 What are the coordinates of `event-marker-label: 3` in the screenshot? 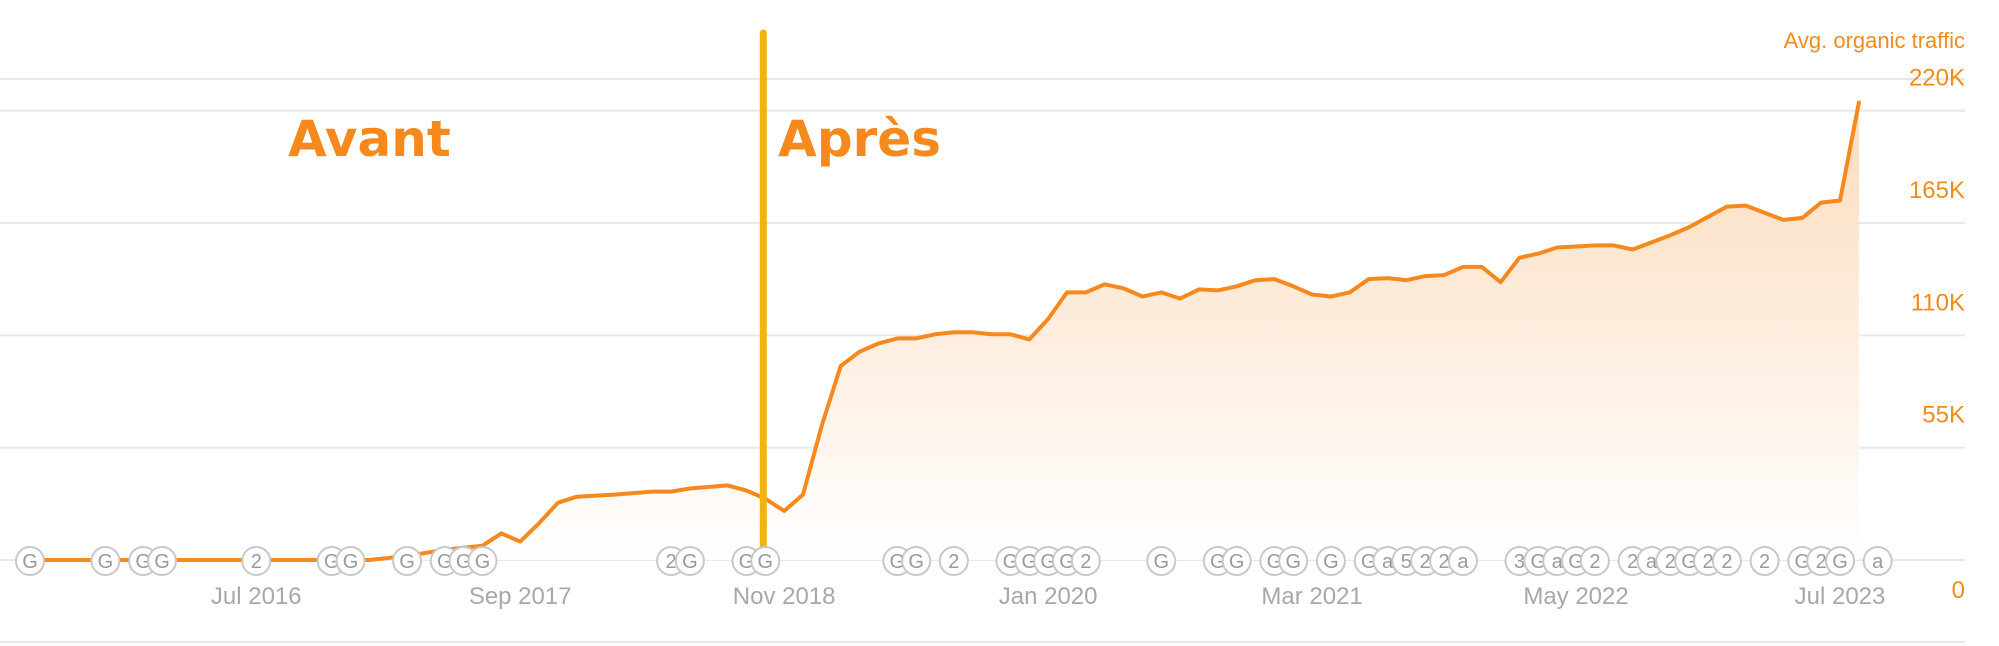 It's located at (1519, 562).